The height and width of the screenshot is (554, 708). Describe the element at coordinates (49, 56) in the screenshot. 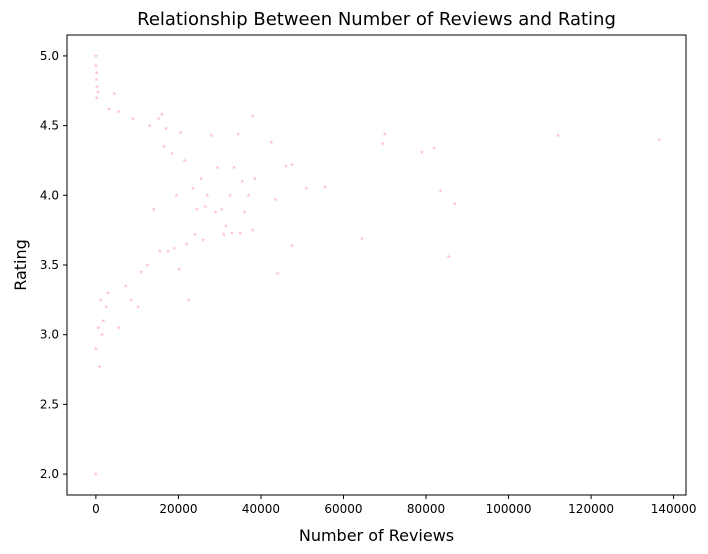

I see `y-tick-label: 5.0` at that location.